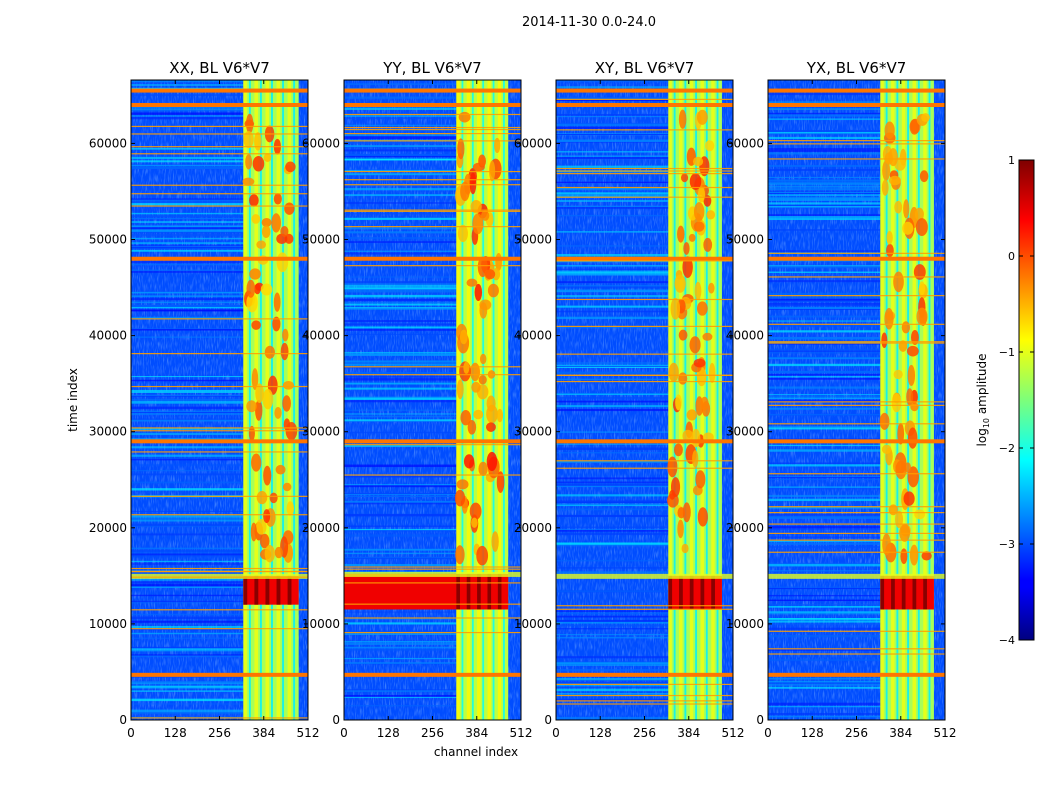 The height and width of the screenshot is (800, 1050). What do you see at coordinates (1011, 160) in the screenshot?
I see `colorbar-tick-label: 1` at bounding box center [1011, 160].